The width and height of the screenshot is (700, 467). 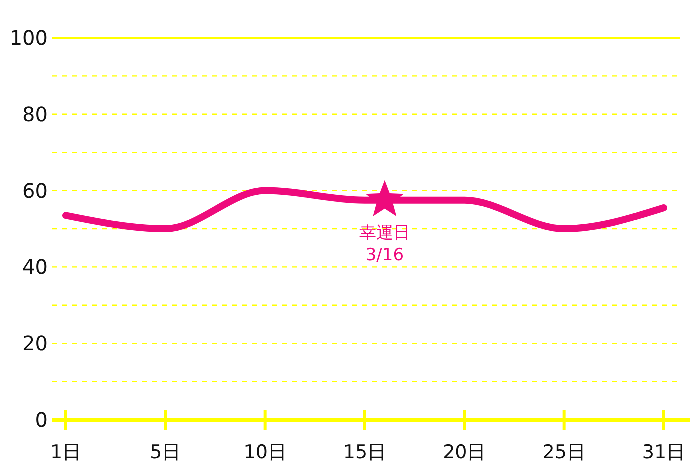 I want to click on y-tick-label: 20, so click(x=35, y=344).